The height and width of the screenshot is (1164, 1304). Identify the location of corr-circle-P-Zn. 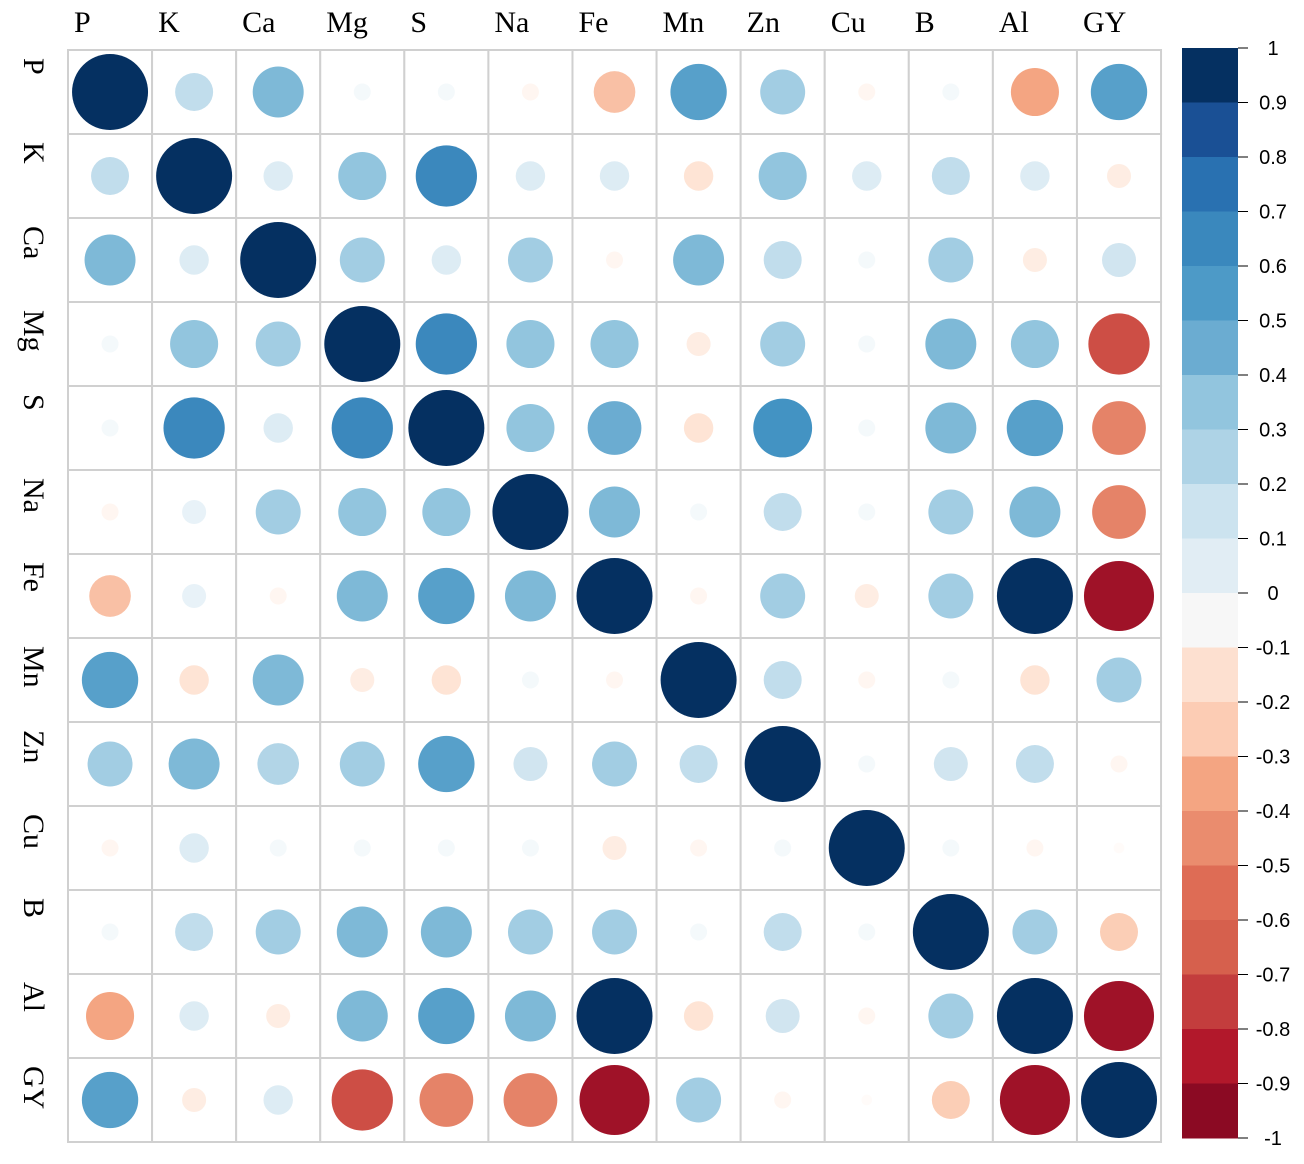
(783, 92).